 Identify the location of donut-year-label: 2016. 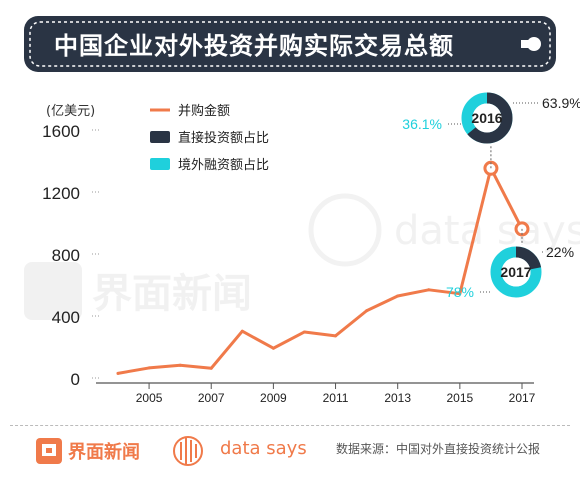
(486, 118).